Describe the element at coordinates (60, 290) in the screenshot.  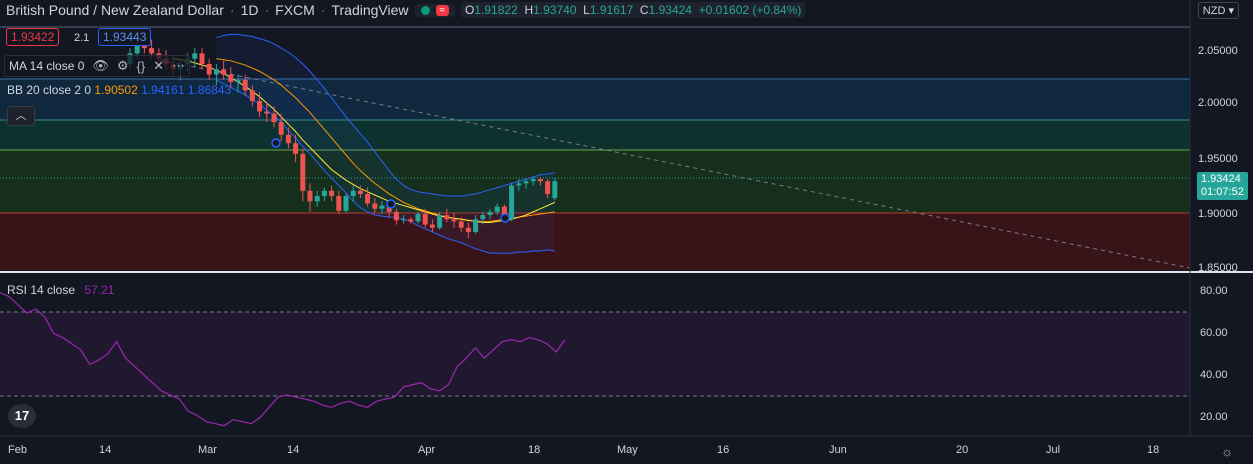
I see `rsi-legend: RSI 14 close 57.21` at that location.